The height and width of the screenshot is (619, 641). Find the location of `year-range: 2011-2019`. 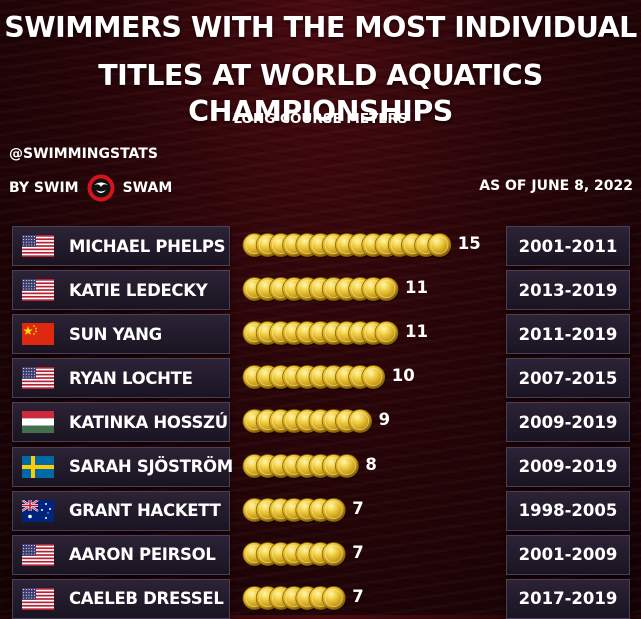

year-range: 2011-2019 is located at coordinates (568, 334).